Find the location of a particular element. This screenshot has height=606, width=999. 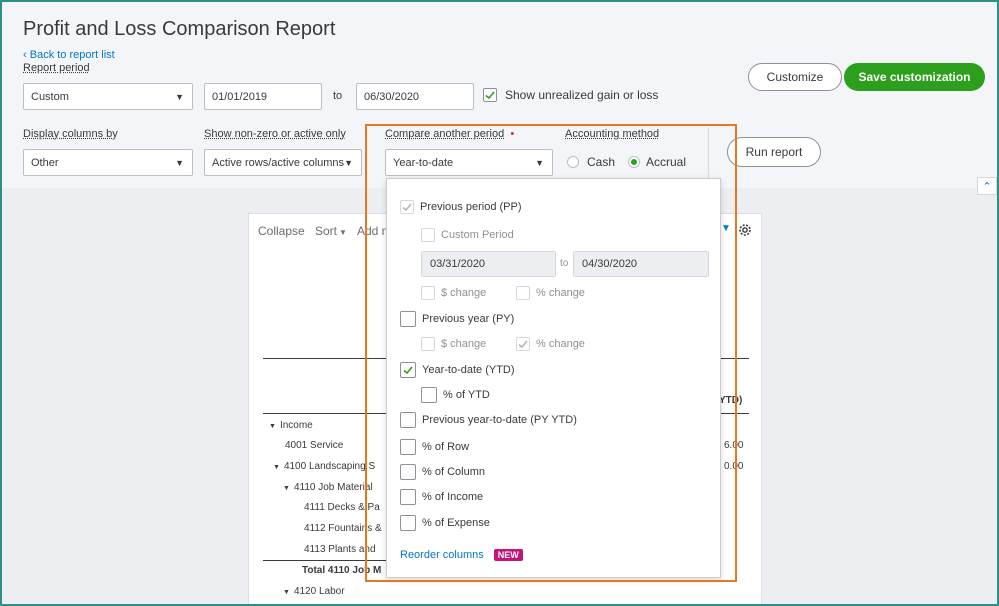

pct-column-option: % of Column is located at coordinates (442, 472).